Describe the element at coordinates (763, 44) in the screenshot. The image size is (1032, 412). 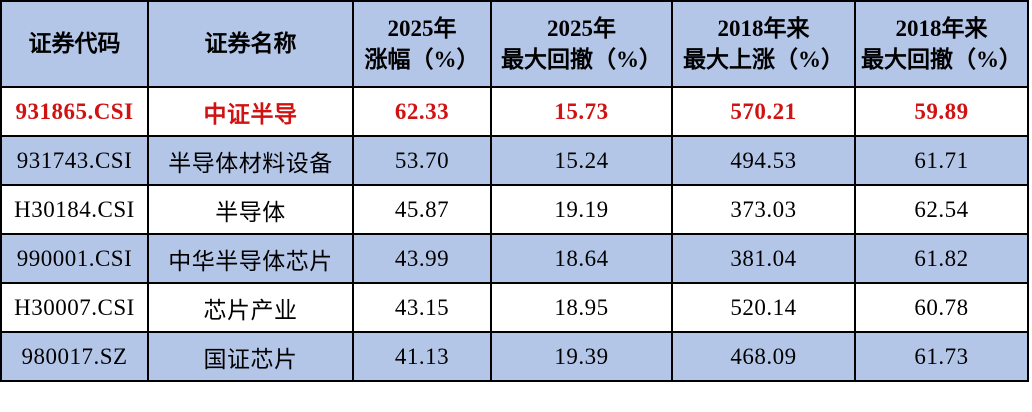
I see `column-header-4: 2018年来 最大上涨（%）` at that location.